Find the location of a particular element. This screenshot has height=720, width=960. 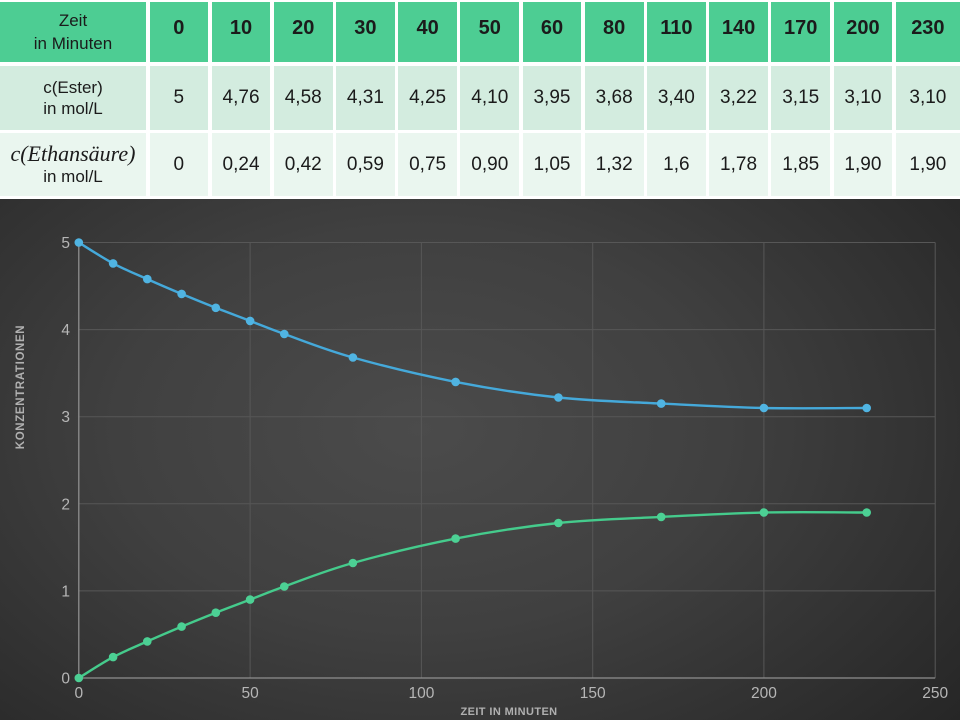

svg-text: 200 is located at coordinates (764, 693).